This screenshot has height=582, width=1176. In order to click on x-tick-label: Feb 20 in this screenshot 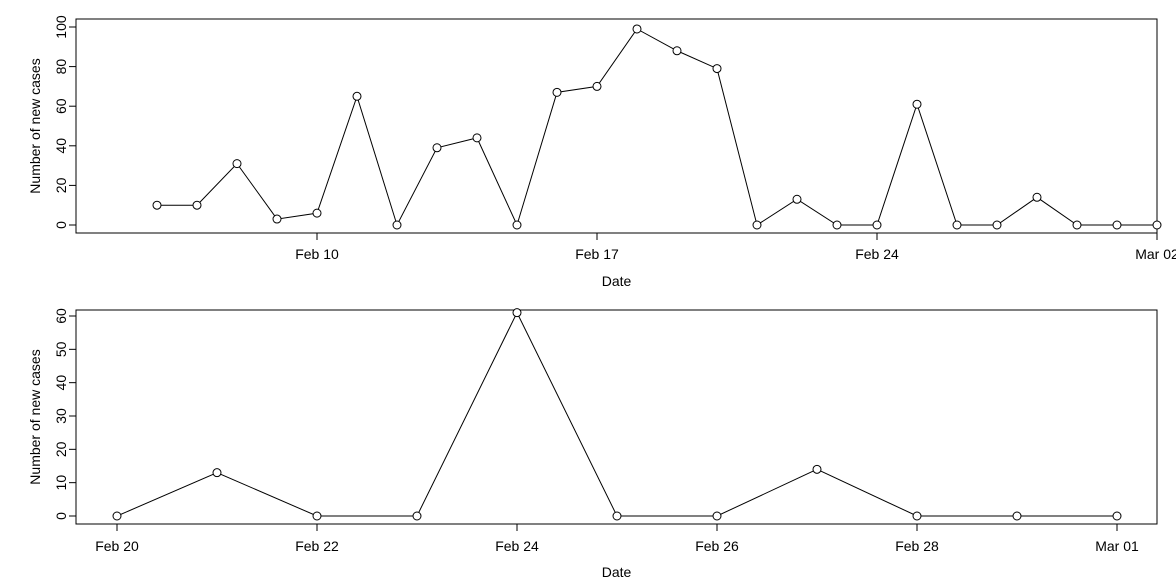, I will do `click(117, 546)`.